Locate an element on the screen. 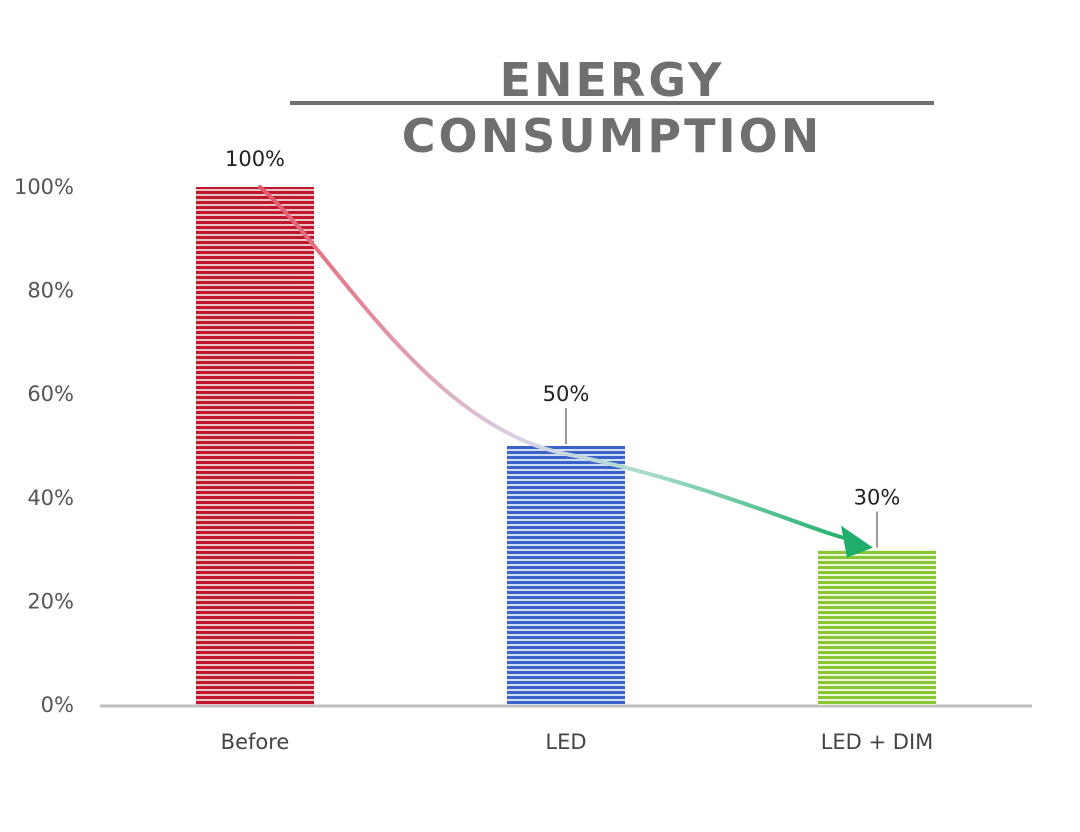  data-label: 100% is located at coordinates (255, 159).